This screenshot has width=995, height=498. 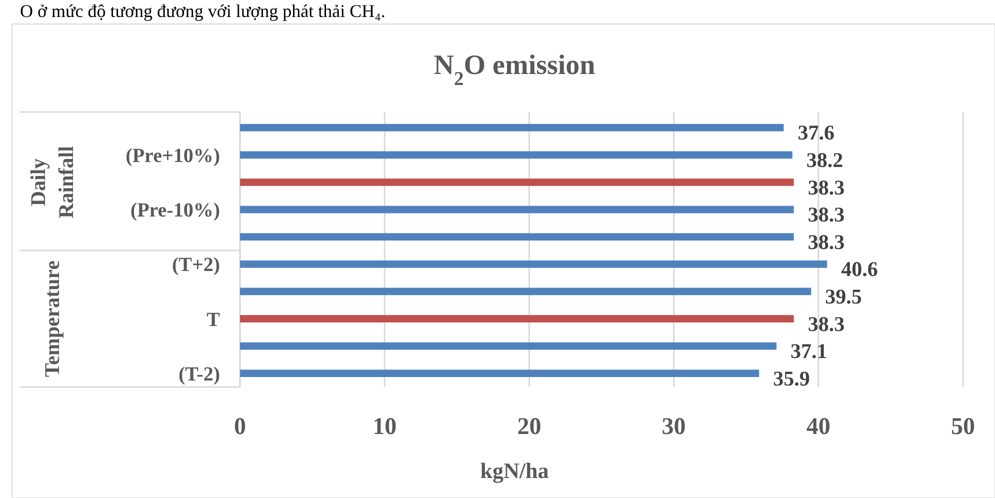 What do you see at coordinates (843, 296) in the screenshot?
I see `data-label: 39.5` at bounding box center [843, 296].